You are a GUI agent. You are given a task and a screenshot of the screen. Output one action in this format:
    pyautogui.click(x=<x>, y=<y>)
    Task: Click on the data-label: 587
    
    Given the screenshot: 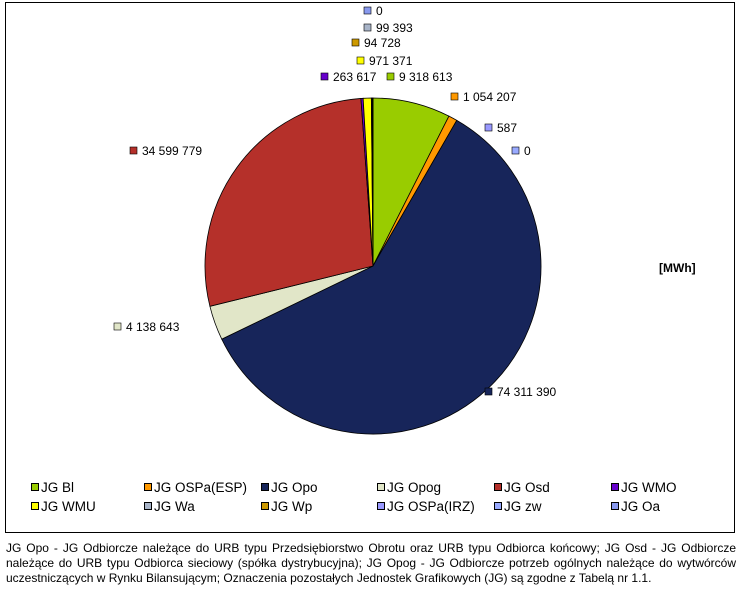 What is the action you would take?
    pyautogui.click(x=500, y=128)
    